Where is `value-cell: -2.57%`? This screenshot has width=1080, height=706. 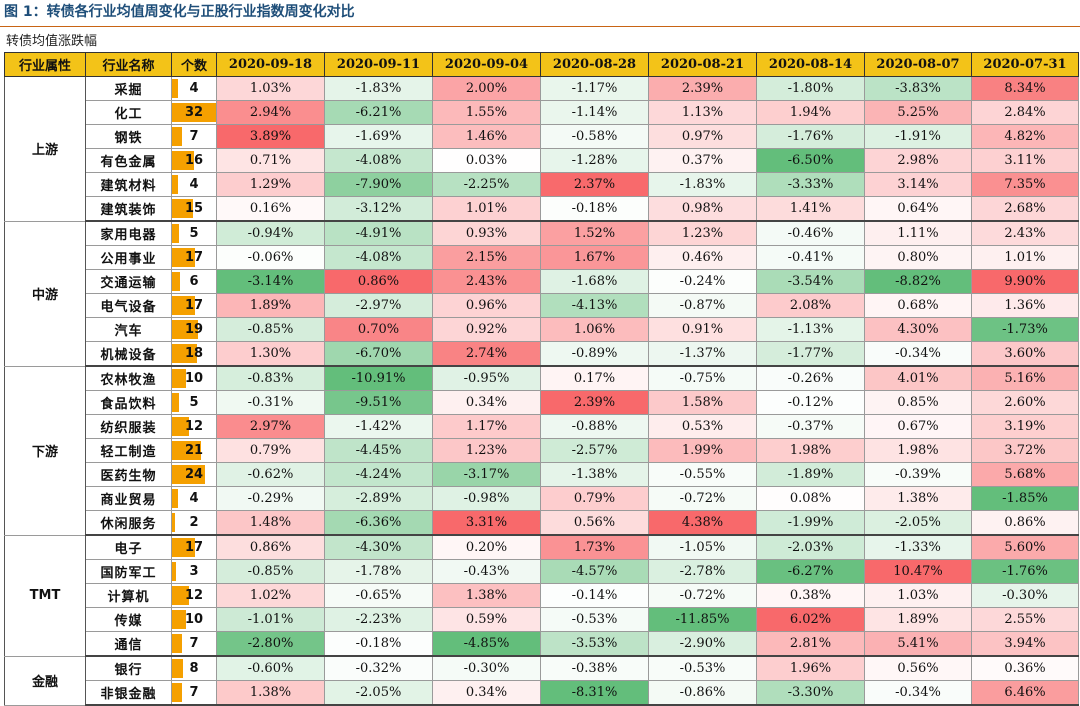
value-cell: -2.57% is located at coordinates (594, 450).